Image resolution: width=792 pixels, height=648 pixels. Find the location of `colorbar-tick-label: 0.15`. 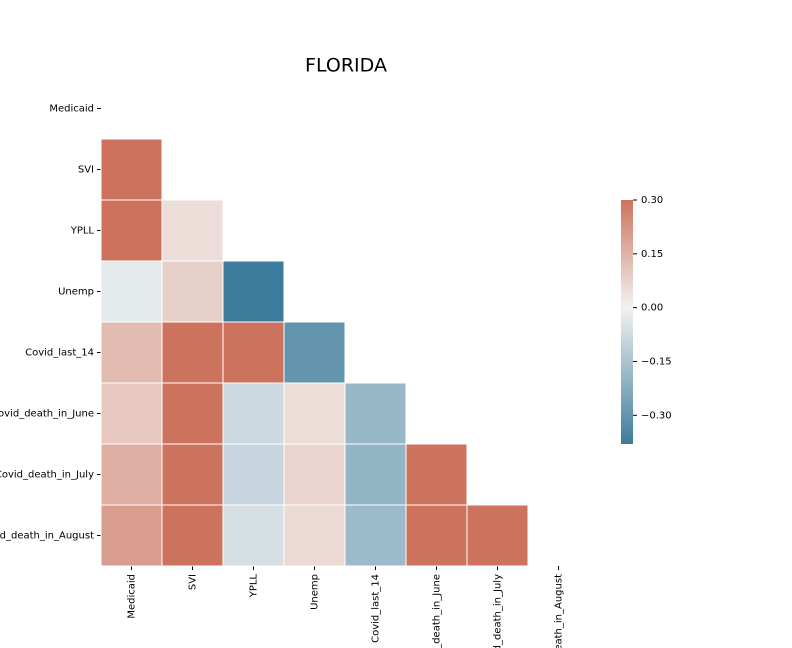

colorbar-tick-label: 0.15 is located at coordinates (652, 254).